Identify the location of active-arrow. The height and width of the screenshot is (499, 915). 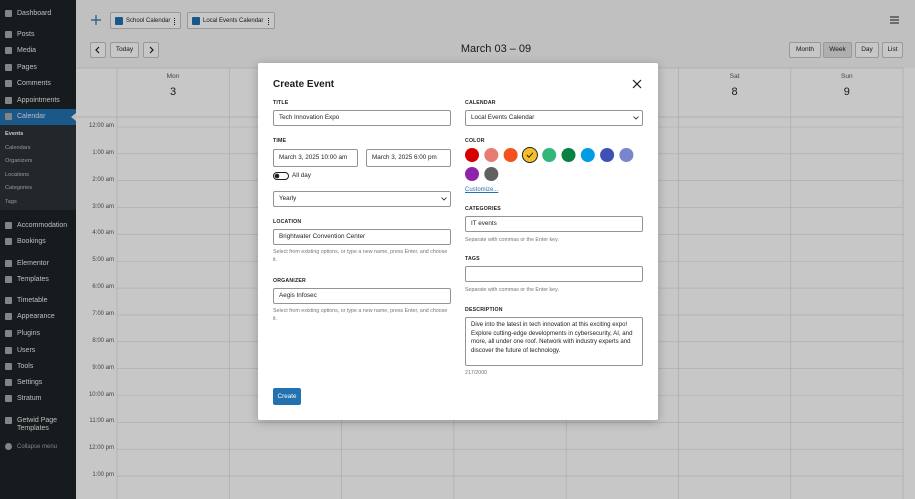
(73, 117).